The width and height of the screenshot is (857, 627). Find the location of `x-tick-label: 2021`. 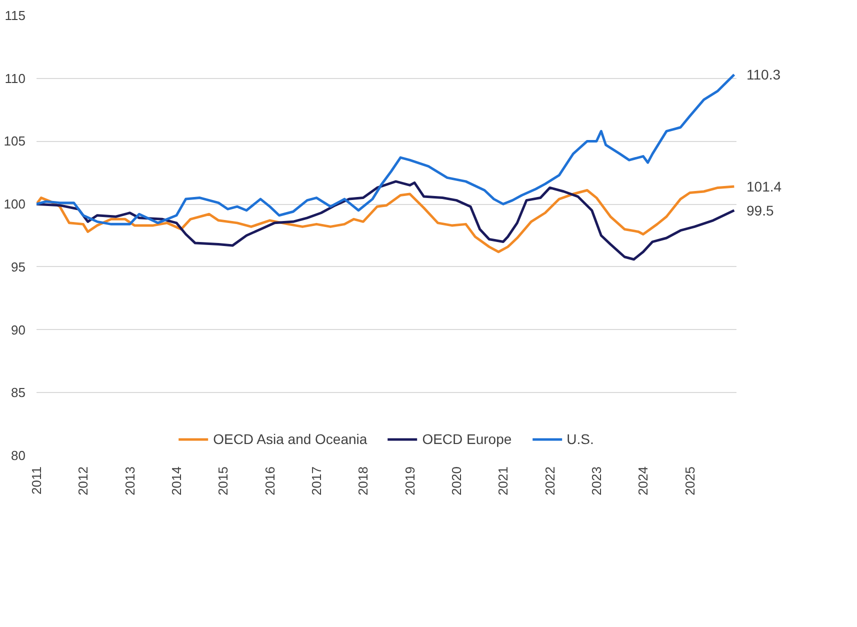

x-tick-label: 2021 is located at coordinates (503, 481).